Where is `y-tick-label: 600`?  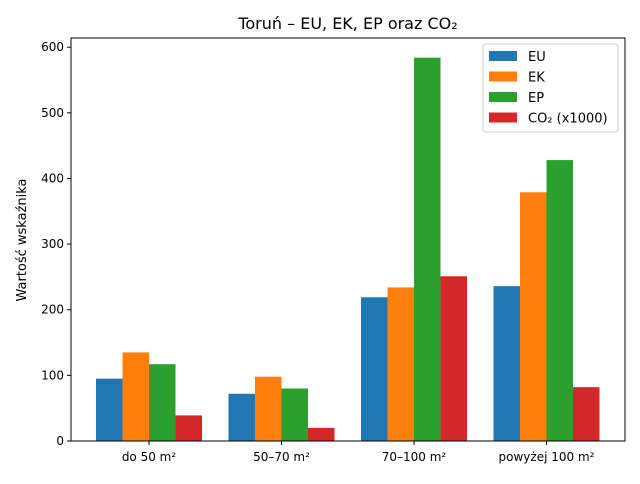
y-tick-label: 600 is located at coordinates (52, 47).